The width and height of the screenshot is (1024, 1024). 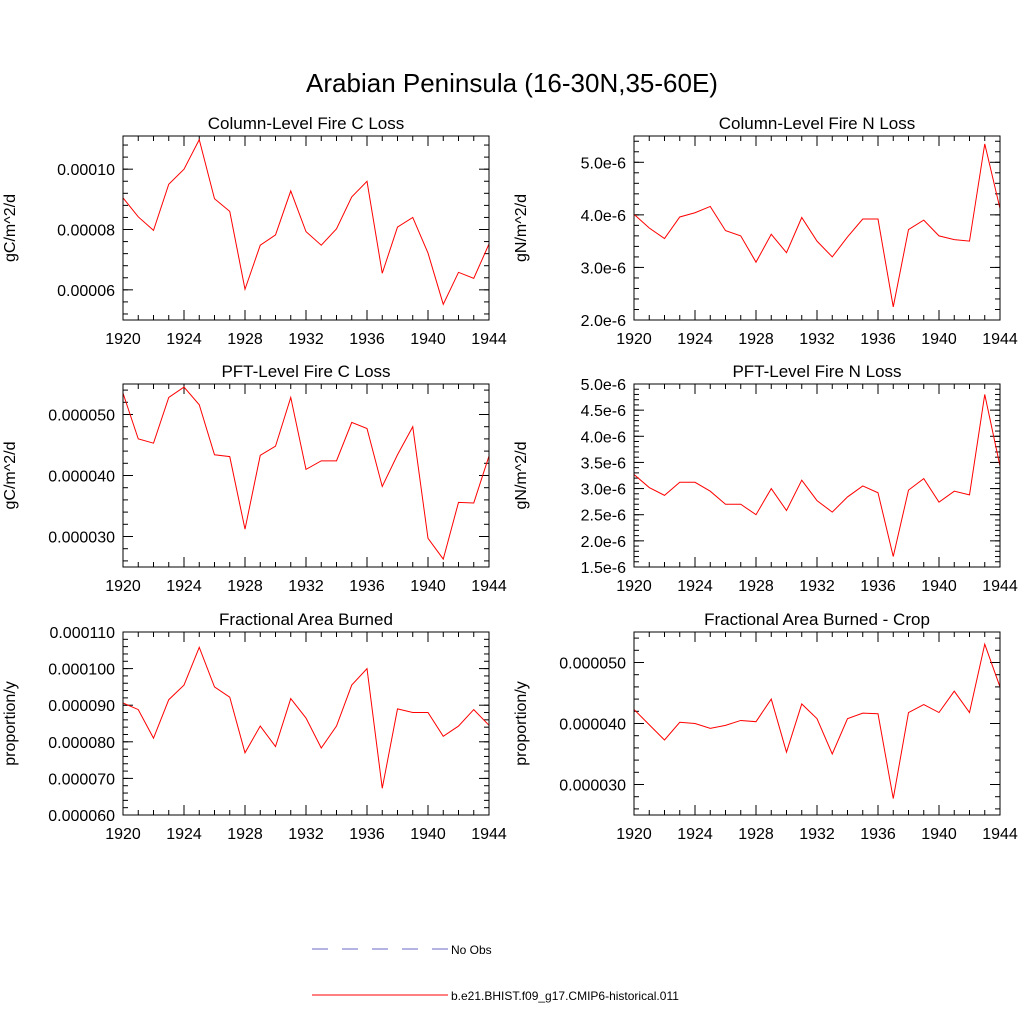 What do you see at coordinates (306, 123) in the screenshot?
I see `chart-title: Column-Level Fire C Loss` at bounding box center [306, 123].